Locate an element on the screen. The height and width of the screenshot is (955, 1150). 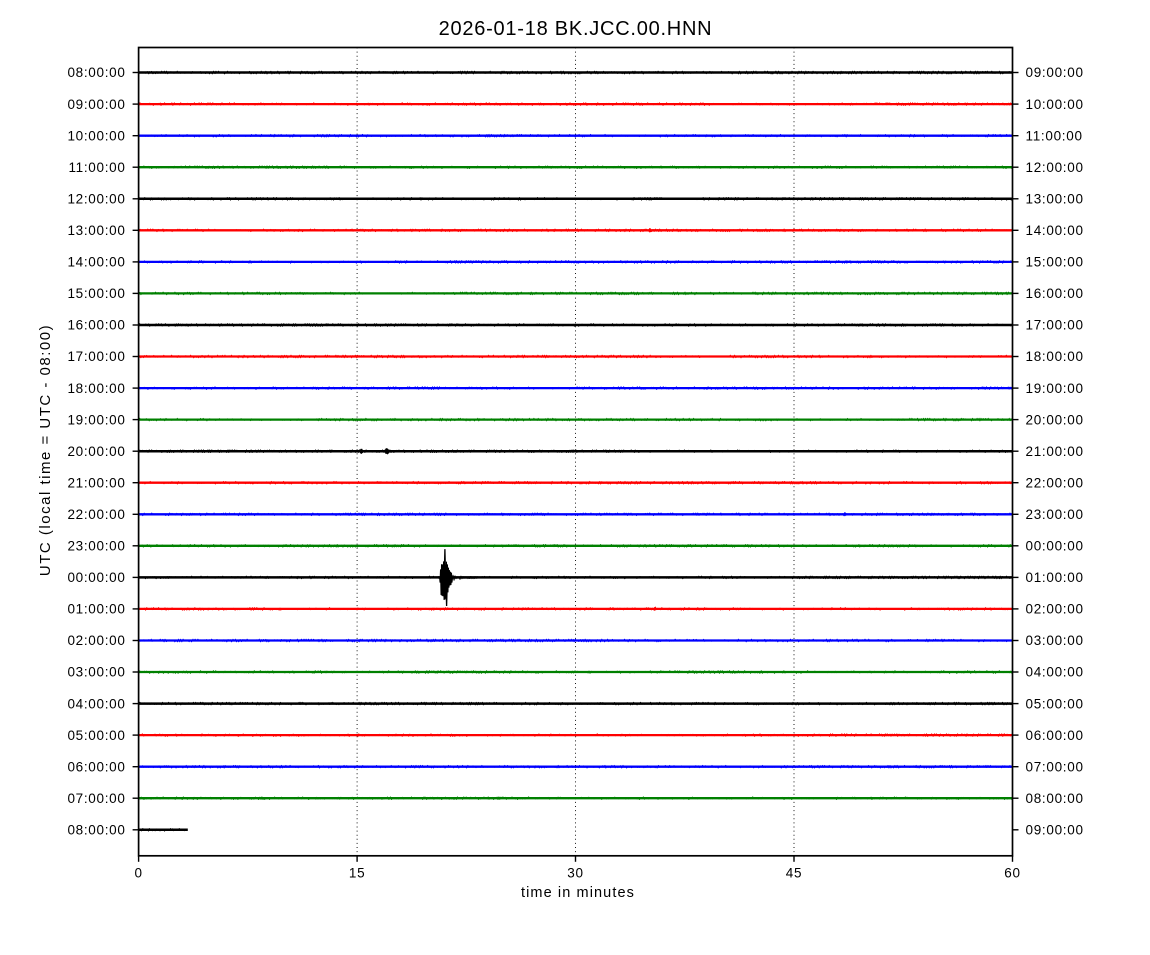
svg-text: 45 is located at coordinates (794, 872).